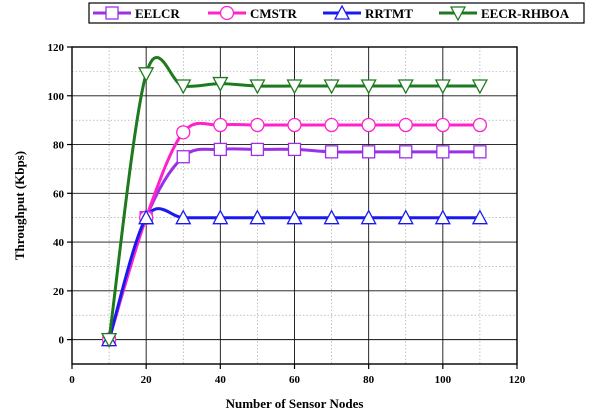  Describe the element at coordinates (295, 380) in the screenshot. I see `x-tick-label: 60` at that location.